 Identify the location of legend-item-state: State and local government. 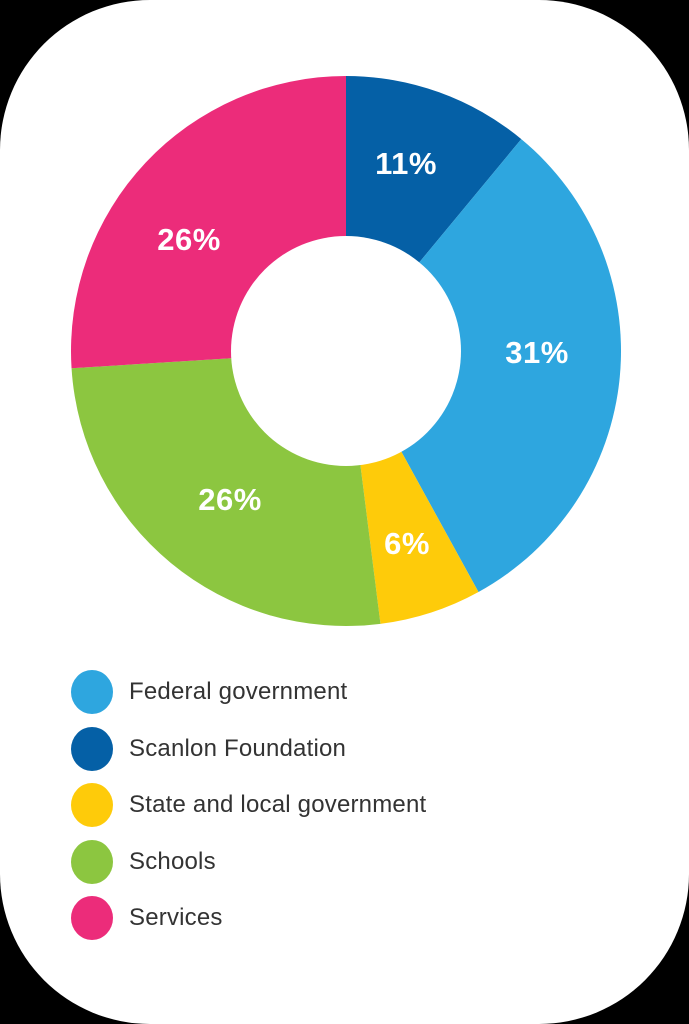
(248, 805).